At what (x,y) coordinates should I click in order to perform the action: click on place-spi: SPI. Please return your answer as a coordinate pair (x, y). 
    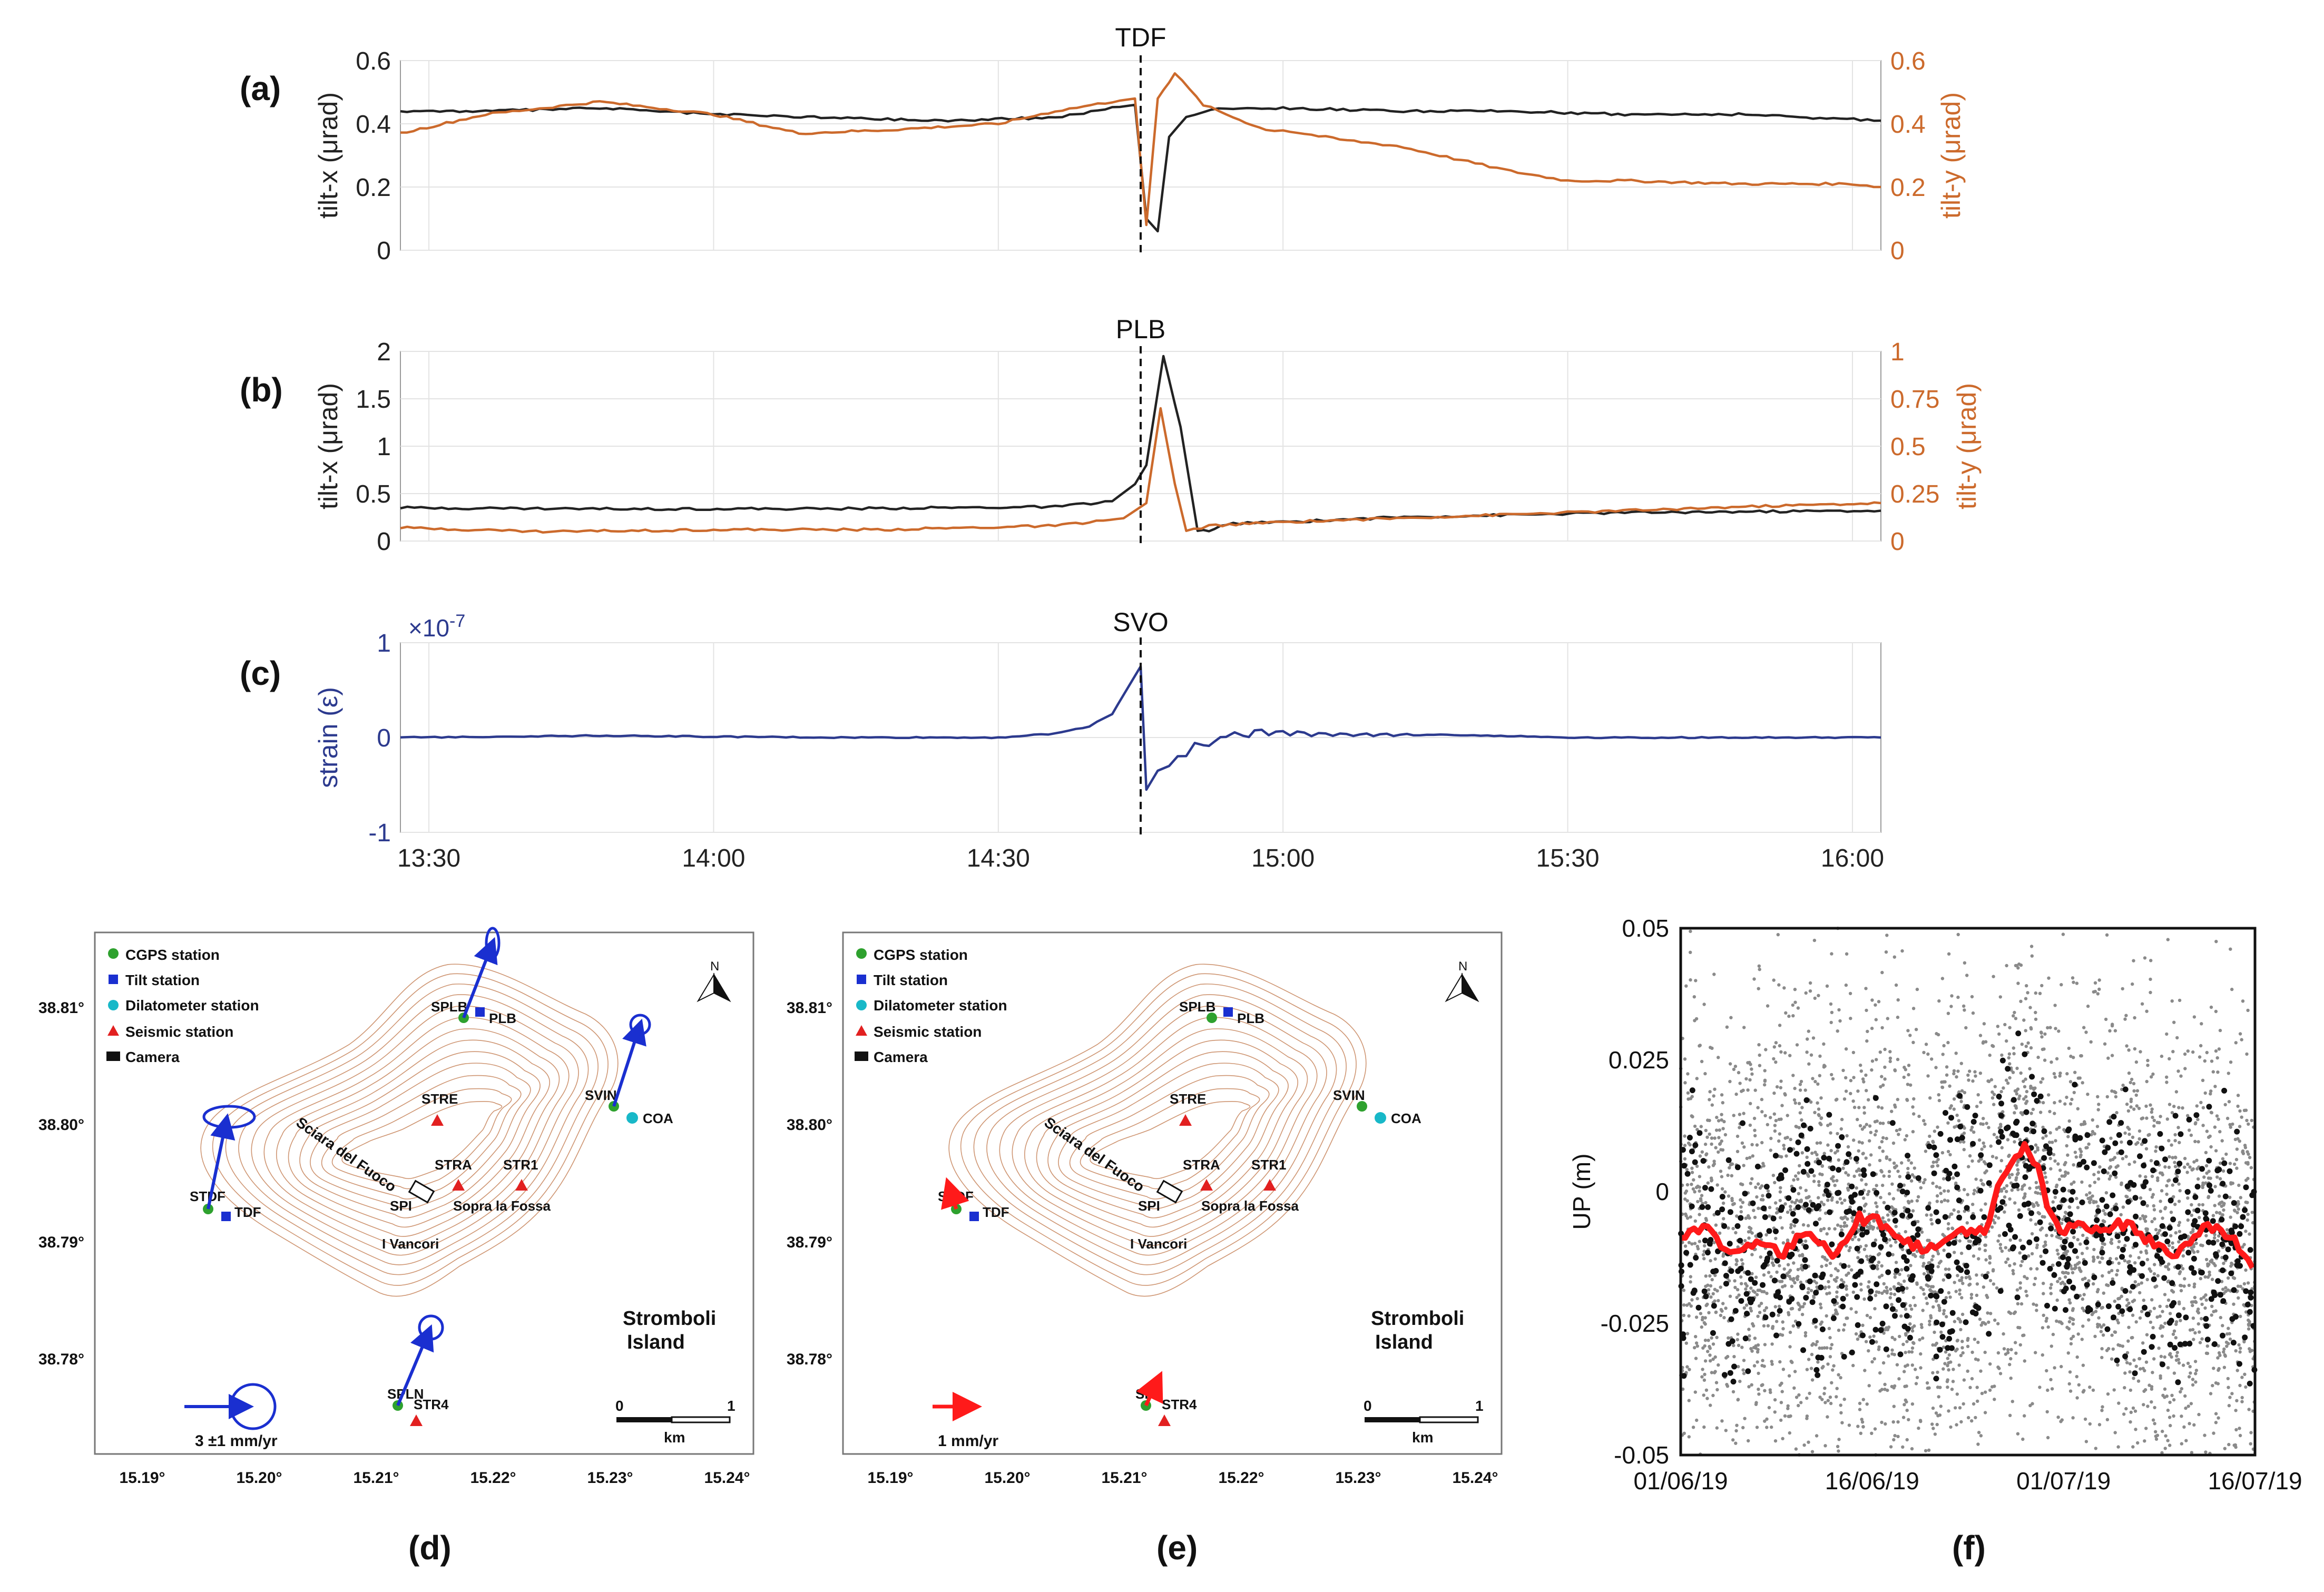
    Looking at the image, I should click on (1149, 1206).